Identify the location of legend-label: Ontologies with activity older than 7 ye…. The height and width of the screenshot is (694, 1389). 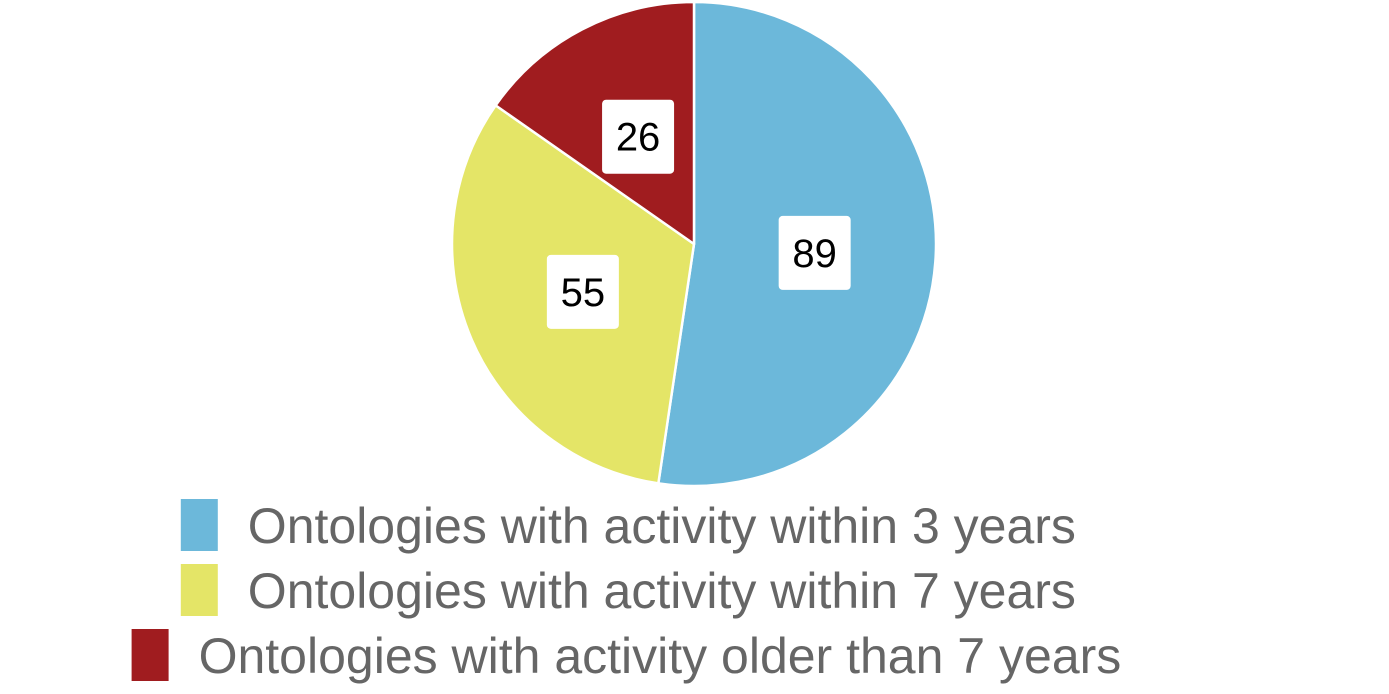
(660, 656).